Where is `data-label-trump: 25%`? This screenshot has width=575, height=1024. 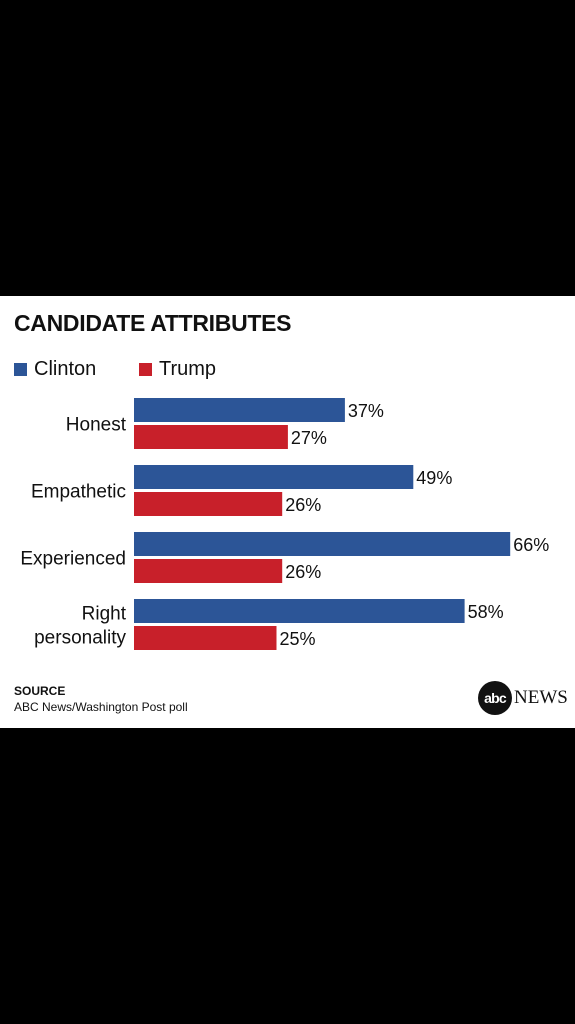 data-label-trump: 25% is located at coordinates (298, 639).